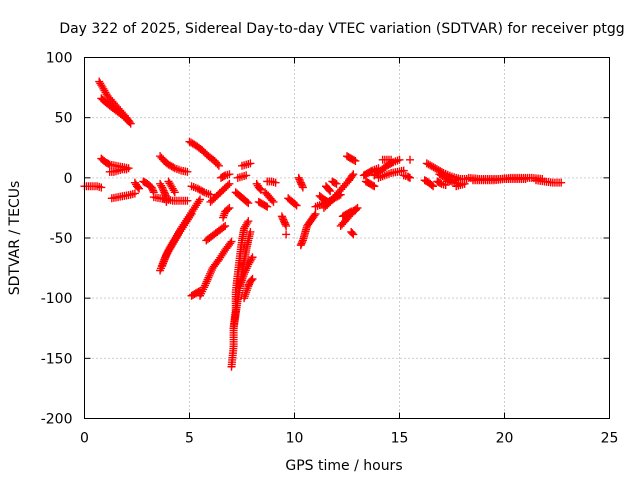  I want to click on x-tick-label: 25, so click(610, 439).